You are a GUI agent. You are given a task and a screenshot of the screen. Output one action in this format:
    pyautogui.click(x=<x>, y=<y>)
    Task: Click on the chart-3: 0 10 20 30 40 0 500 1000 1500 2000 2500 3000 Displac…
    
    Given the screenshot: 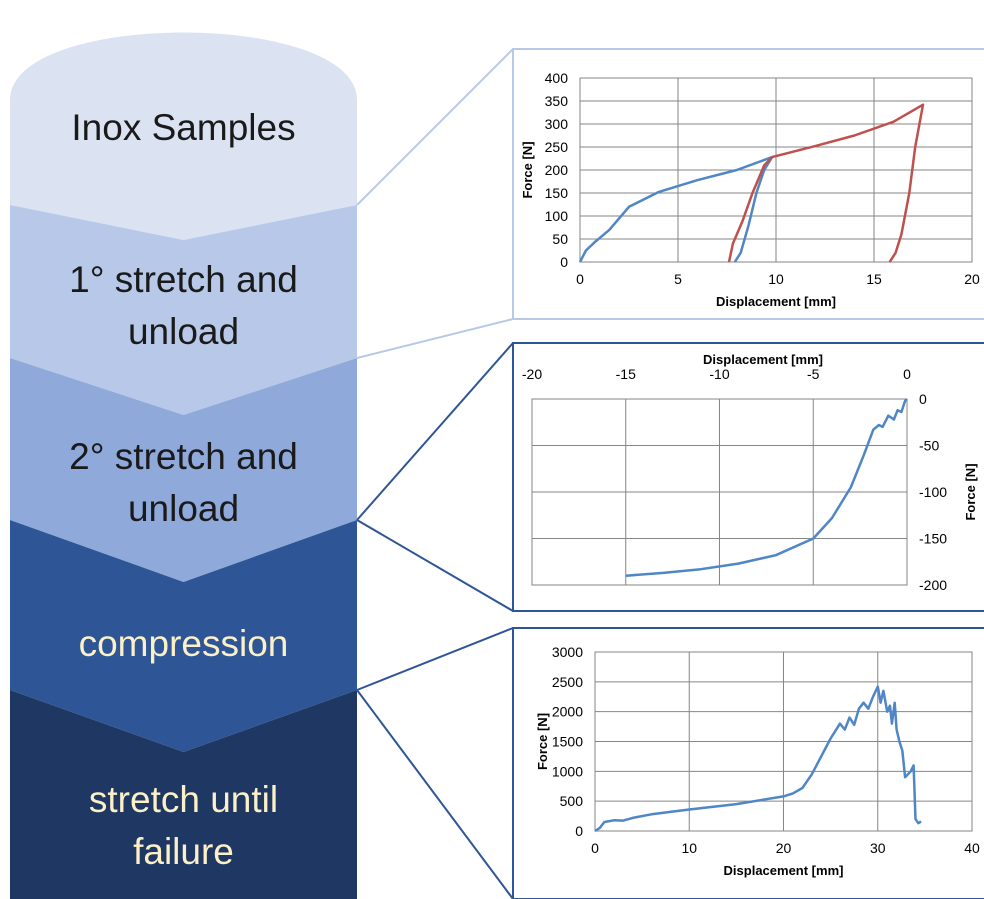 What is the action you would take?
    pyautogui.click(x=757, y=761)
    